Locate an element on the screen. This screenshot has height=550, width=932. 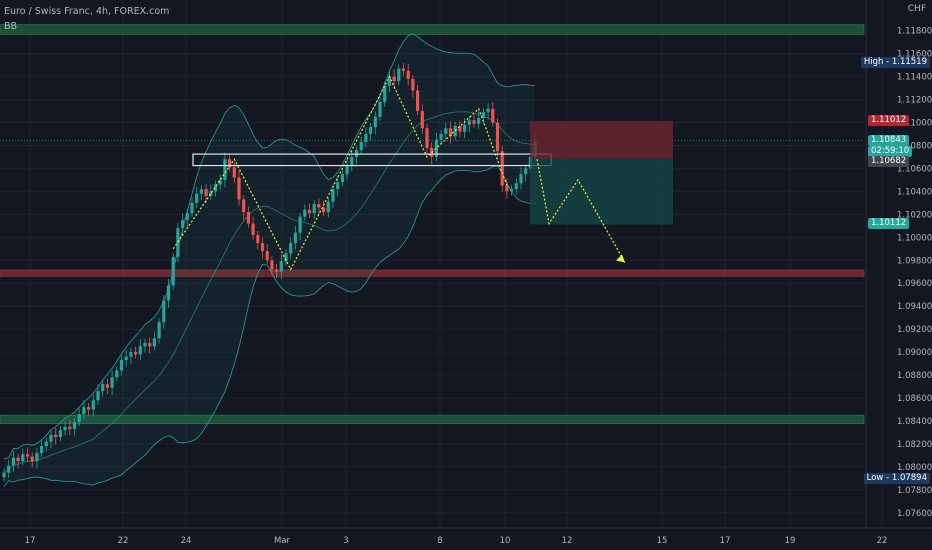
take-profit-area is located at coordinates (601, 192).